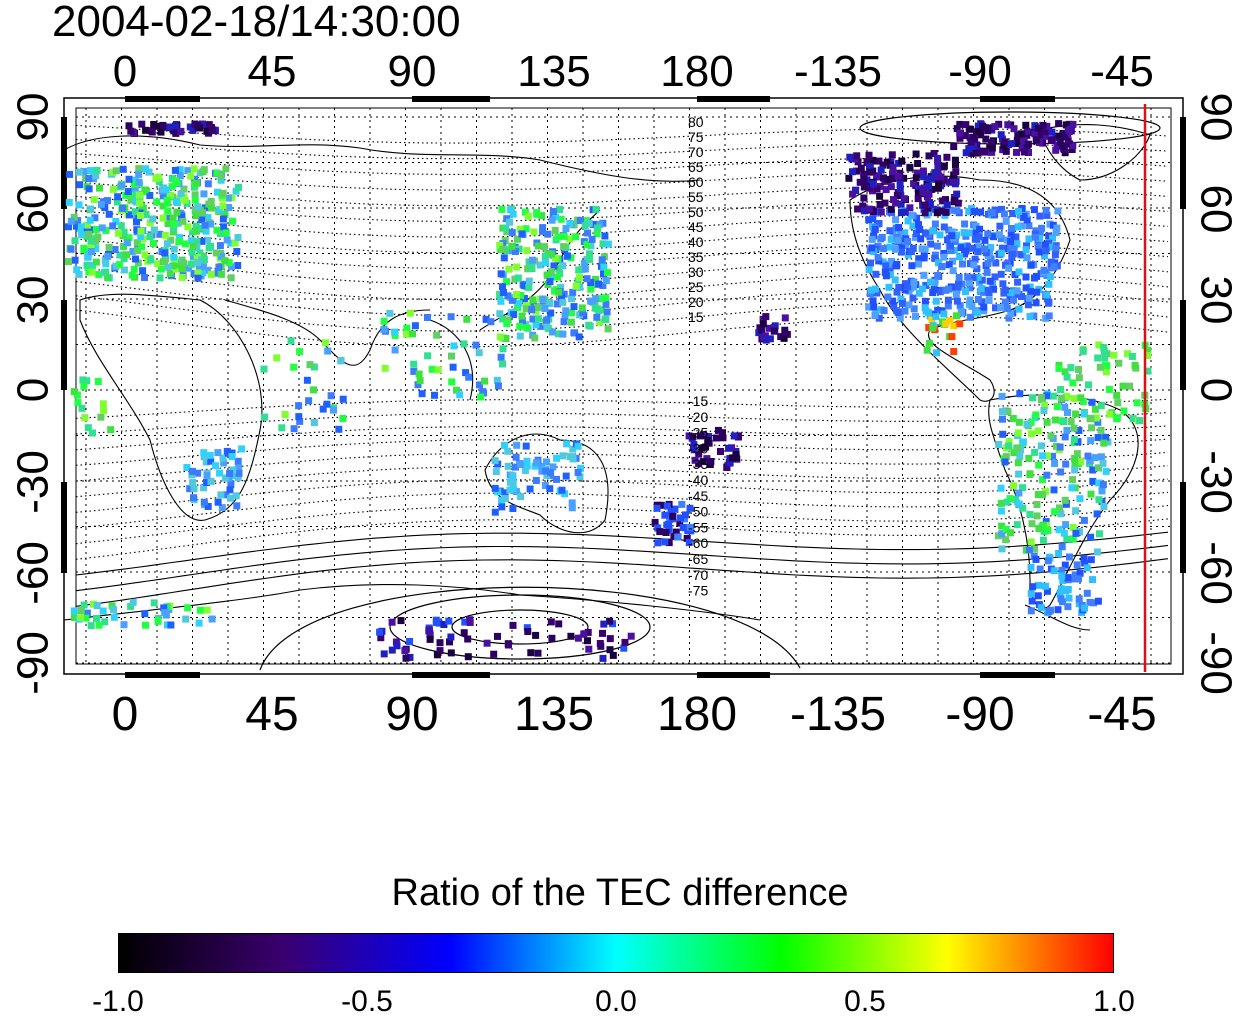  What do you see at coordinates (1215, 663) in the screenshot?
I see `right-axis-label: -90` at bounding box center [1215, 663].